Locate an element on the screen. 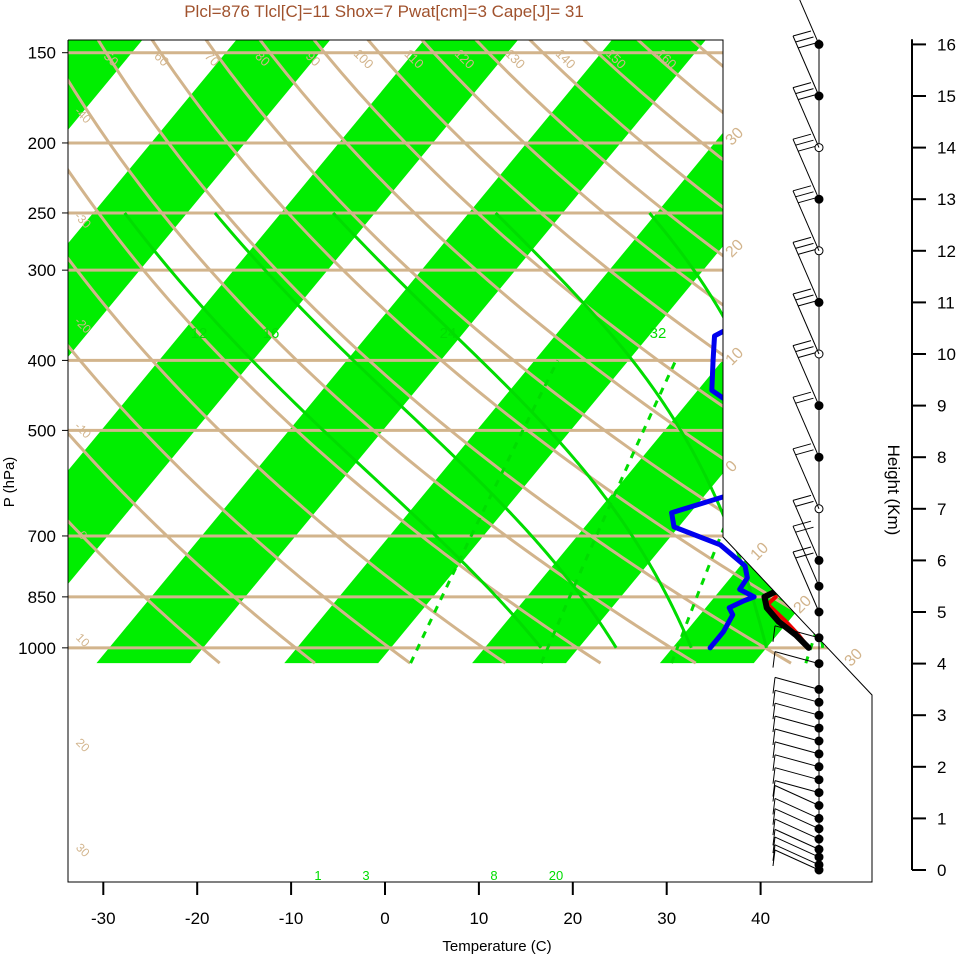  mixing-ratio-label: 1 is located at coordinates (317, 875).